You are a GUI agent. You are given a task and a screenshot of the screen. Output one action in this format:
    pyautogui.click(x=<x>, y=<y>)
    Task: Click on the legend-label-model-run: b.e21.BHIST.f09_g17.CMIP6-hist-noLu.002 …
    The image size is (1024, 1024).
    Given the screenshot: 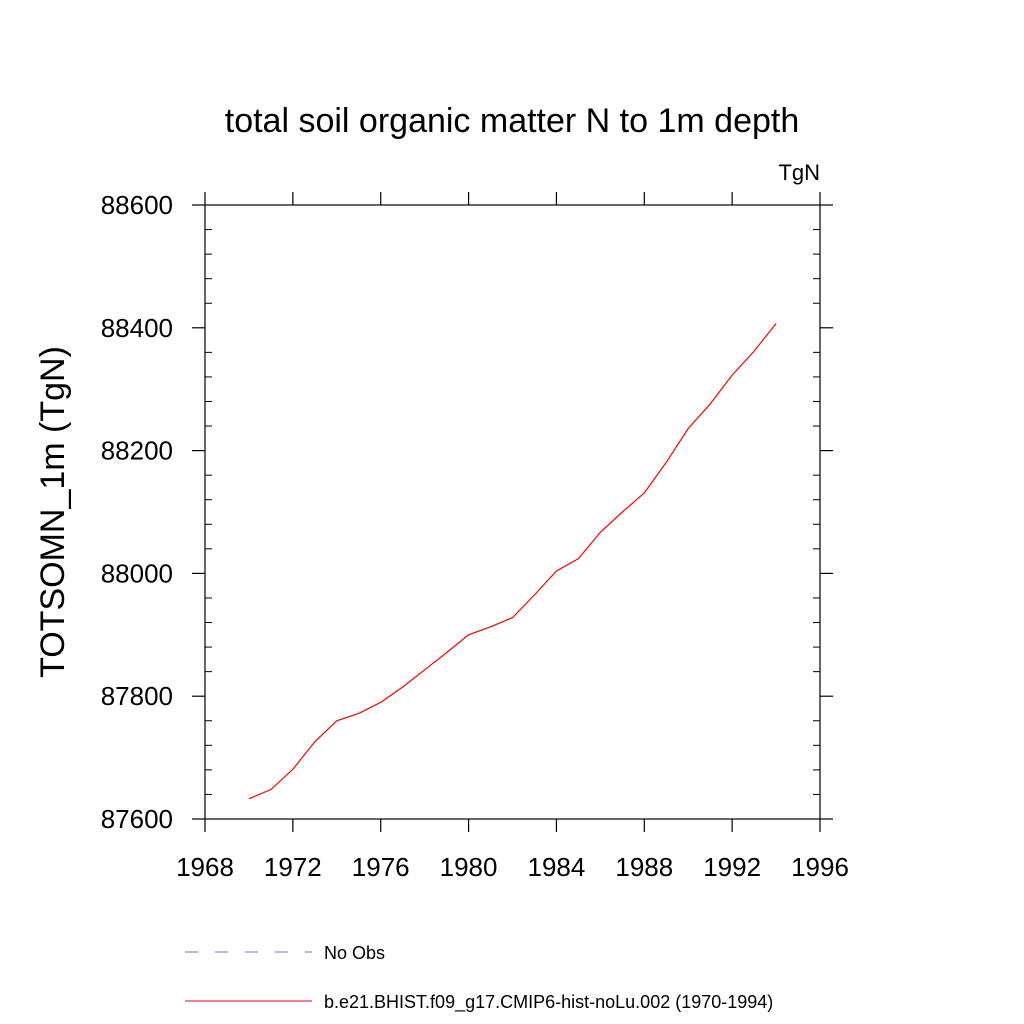 What is the action you would take?
    pyautogui.click(x=548, y=1002)
    